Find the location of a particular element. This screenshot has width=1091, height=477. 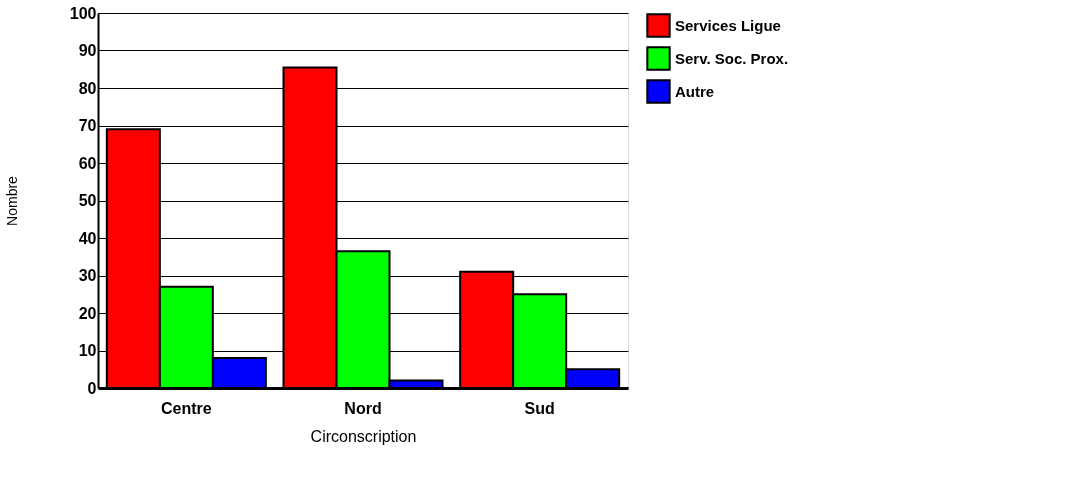

x-tick-label: Centre is located at coordinates (186, 408).